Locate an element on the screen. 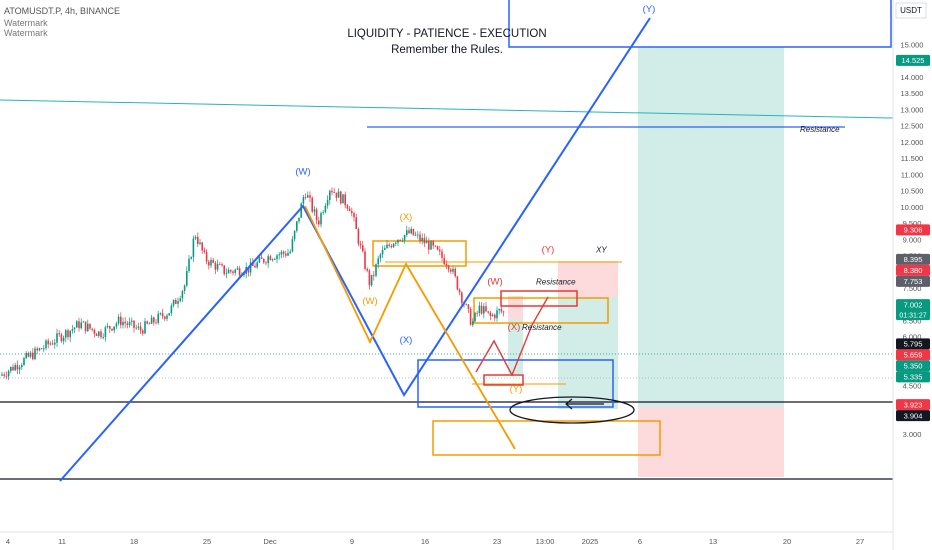 The image size is (932, 550). x-tick-label: 23 is located at coordinates (497, 541).